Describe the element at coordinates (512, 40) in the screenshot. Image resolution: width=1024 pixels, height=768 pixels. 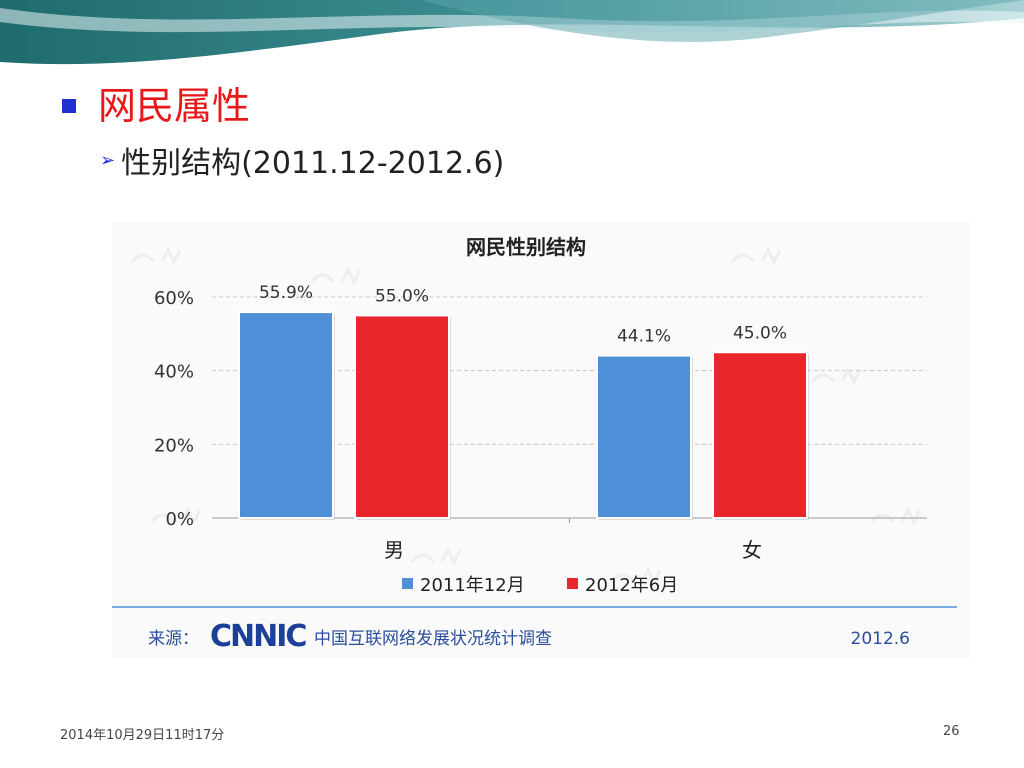
I see `header-banner` at that location.